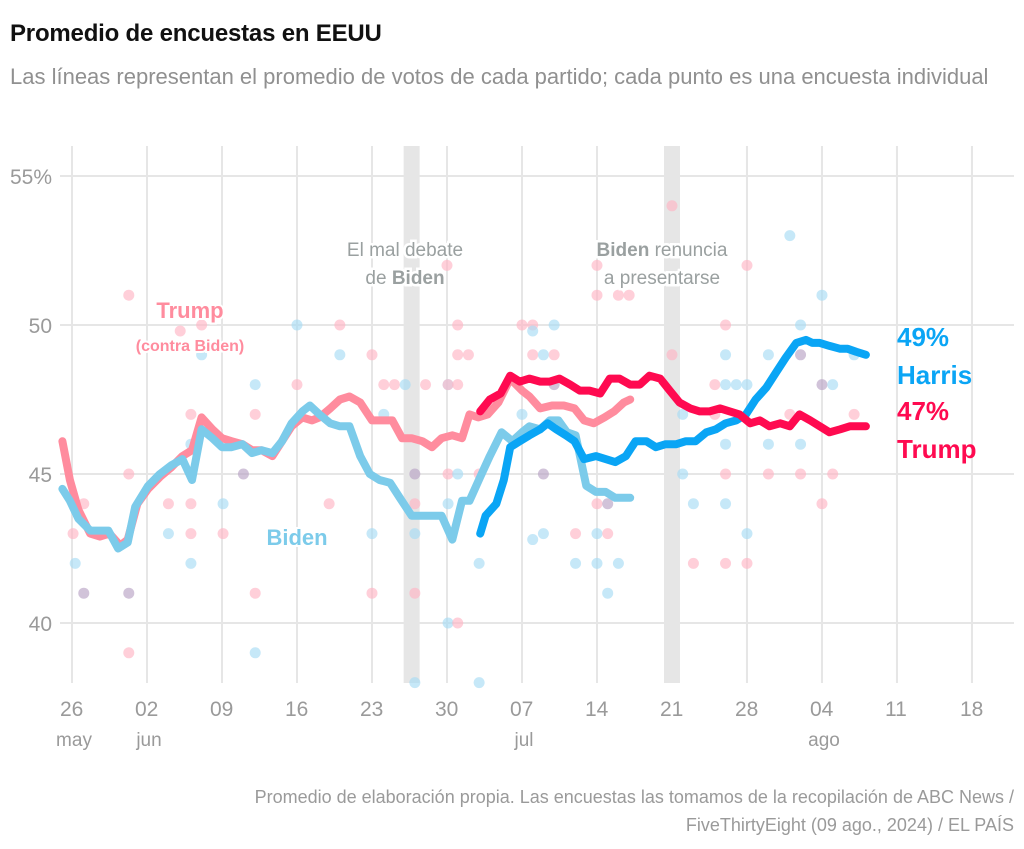  I want to click on y-tick-label: 50, so click(40, 326).